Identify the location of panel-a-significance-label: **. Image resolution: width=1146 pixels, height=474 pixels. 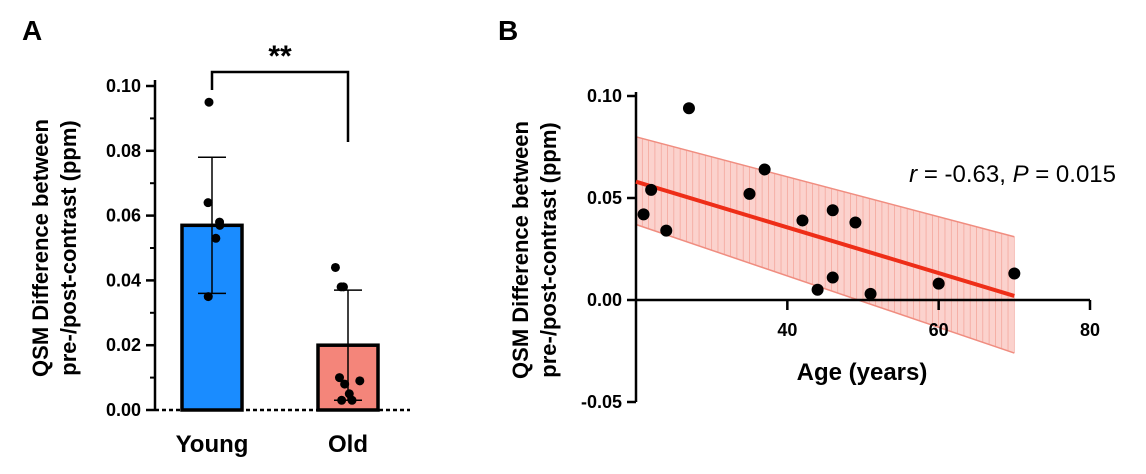
(280, 56).